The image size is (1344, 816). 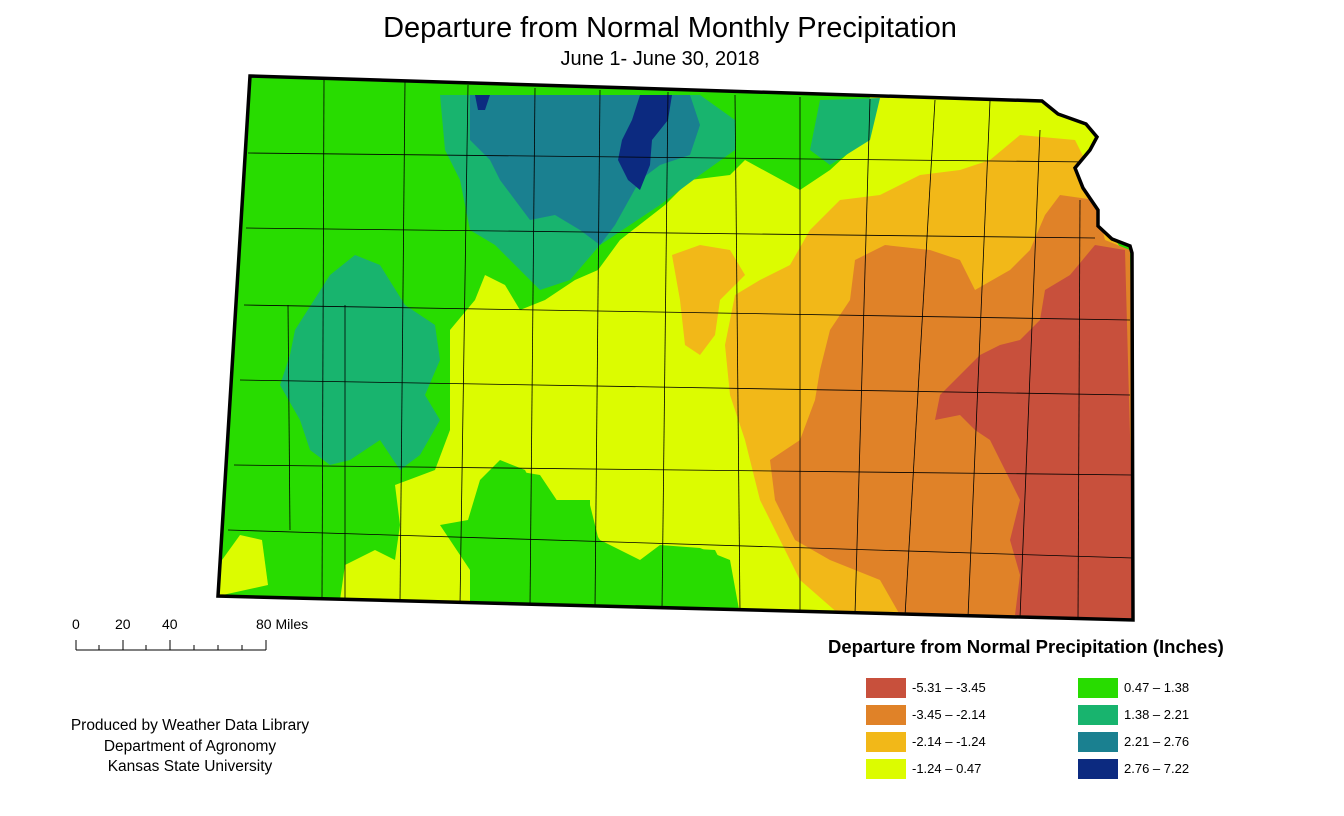 What do you see at coordinates (205, 636) in the screenshot?
I see `scale-bar: 0 20 40 80 Miles` at bounding box center [205, 636].